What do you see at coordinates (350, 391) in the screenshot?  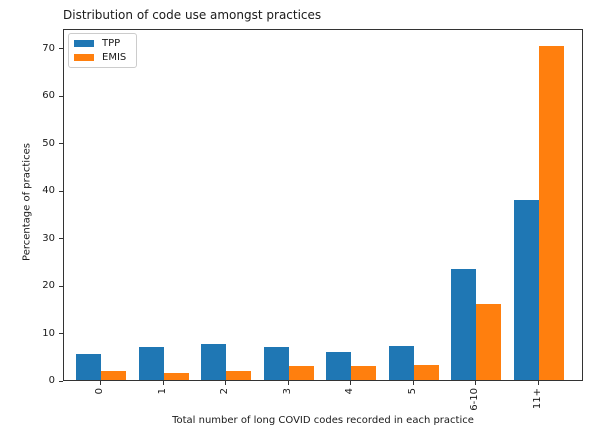 I see `x-tick-label: 4` at bounding box center [350, 391].